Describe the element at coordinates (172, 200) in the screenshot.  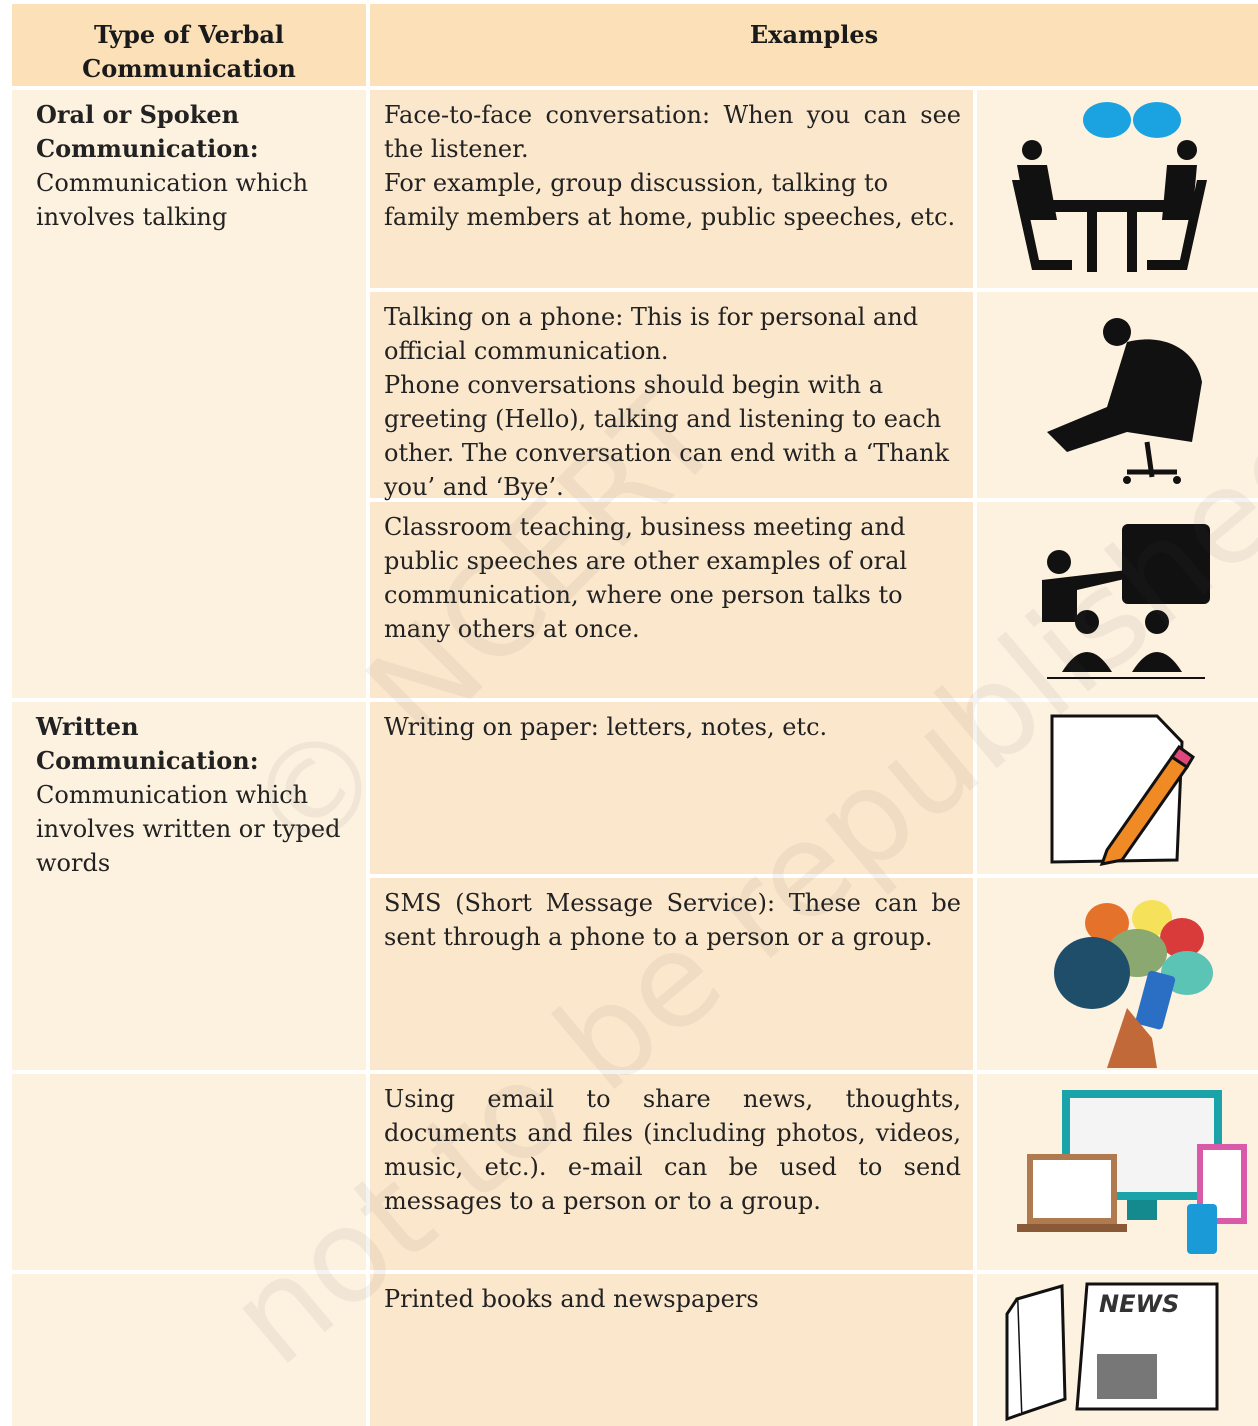
I see `group-description: Communication which involves talking` at that location.